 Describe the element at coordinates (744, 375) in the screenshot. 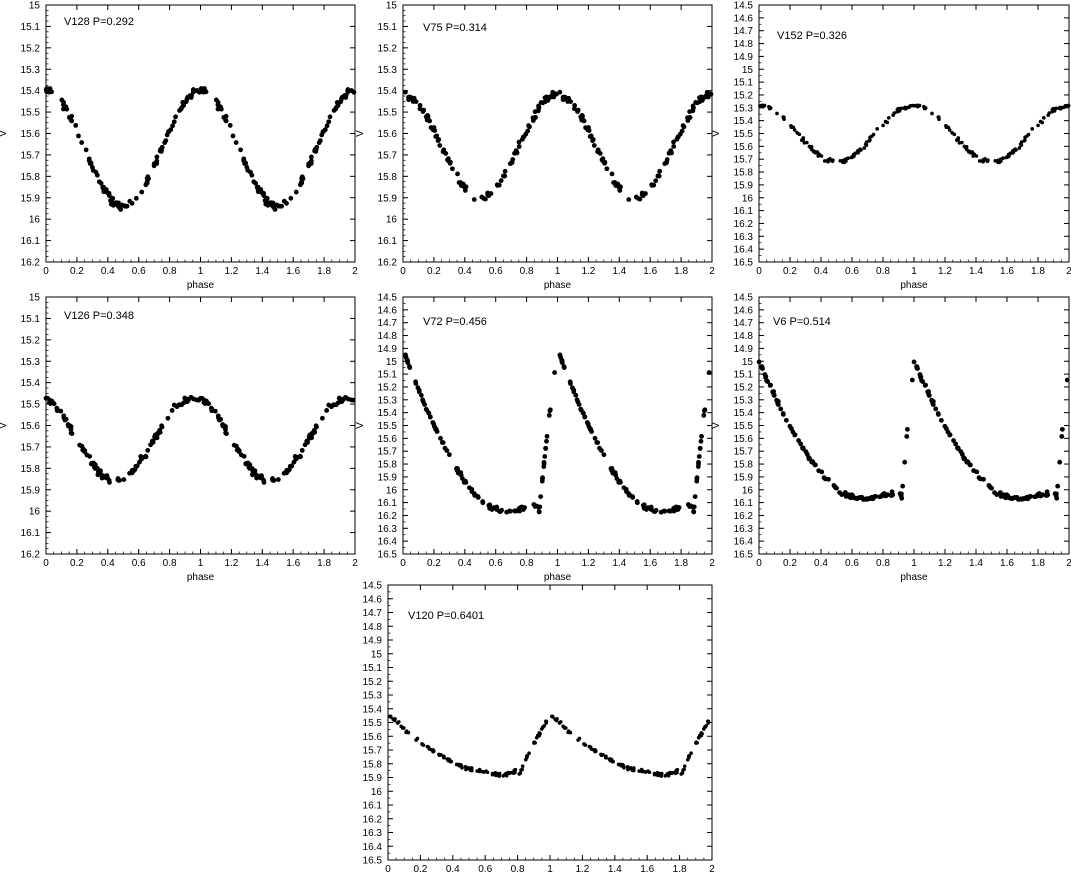

I see `y-tick-label: 15.1` at that location.